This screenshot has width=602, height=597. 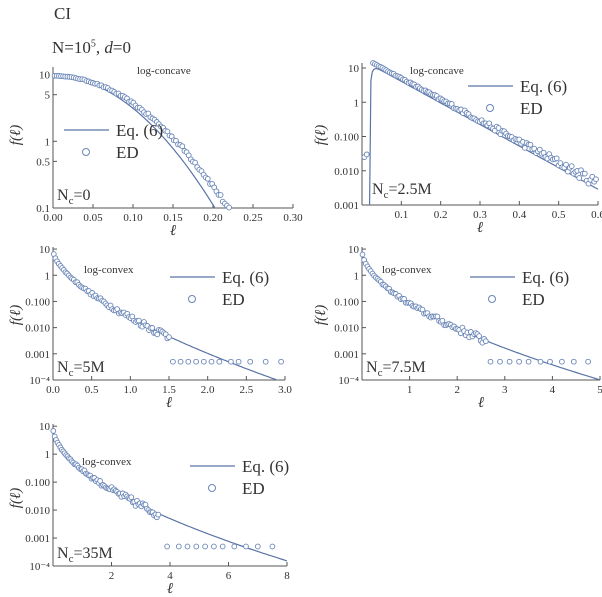 What do you see at coordinates (403, 367) in the screenshot?
I see `nc-label-value: =7.5M` at bounding box center [403, 367].